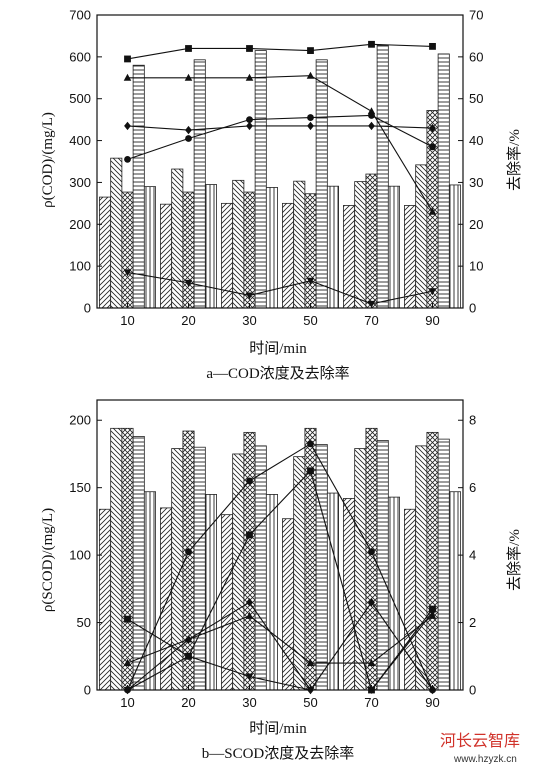  What do you see at coordinates (310, 320) in the screenshot?
I see `x-tick-label: 50` at bounding box center [310, 320].